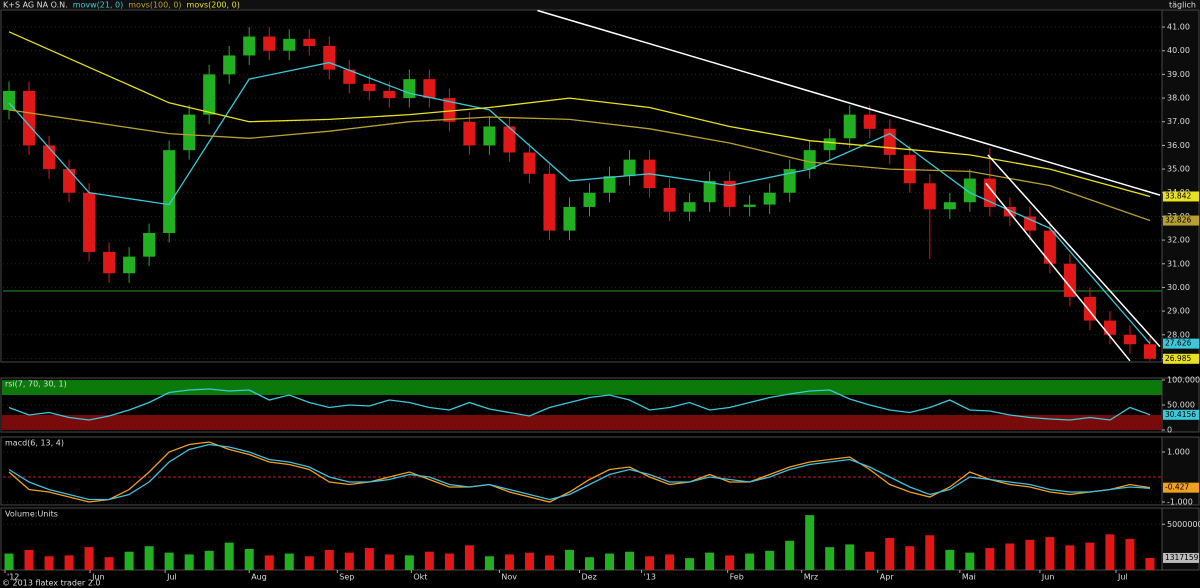 The width and height of the screenshot is (1200, 588). Describe the element at coordinates (36, 384) in the screenshot. I see `panel-title: rsi(7, 70, 30, 1)` at that location.